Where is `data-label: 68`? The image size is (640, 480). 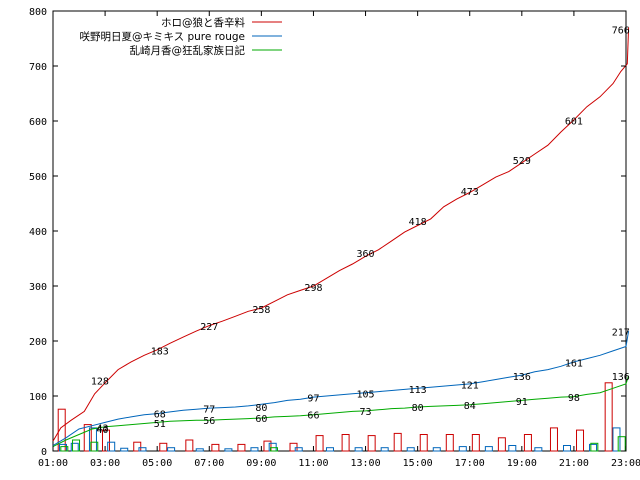
data-label: 68 is located at coordinates (160, 415).